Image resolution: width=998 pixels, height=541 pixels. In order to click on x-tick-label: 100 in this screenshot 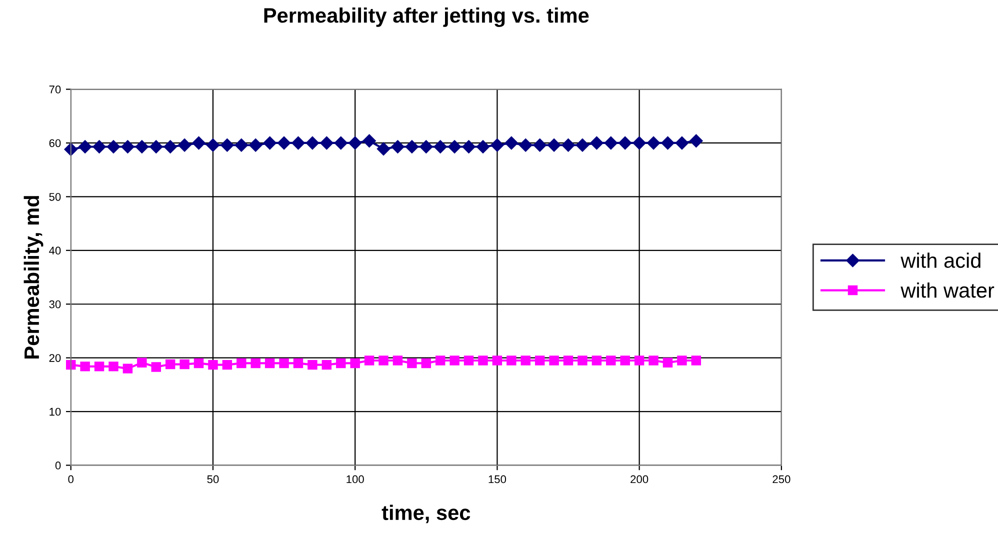, I will do `click(355, 479)`.